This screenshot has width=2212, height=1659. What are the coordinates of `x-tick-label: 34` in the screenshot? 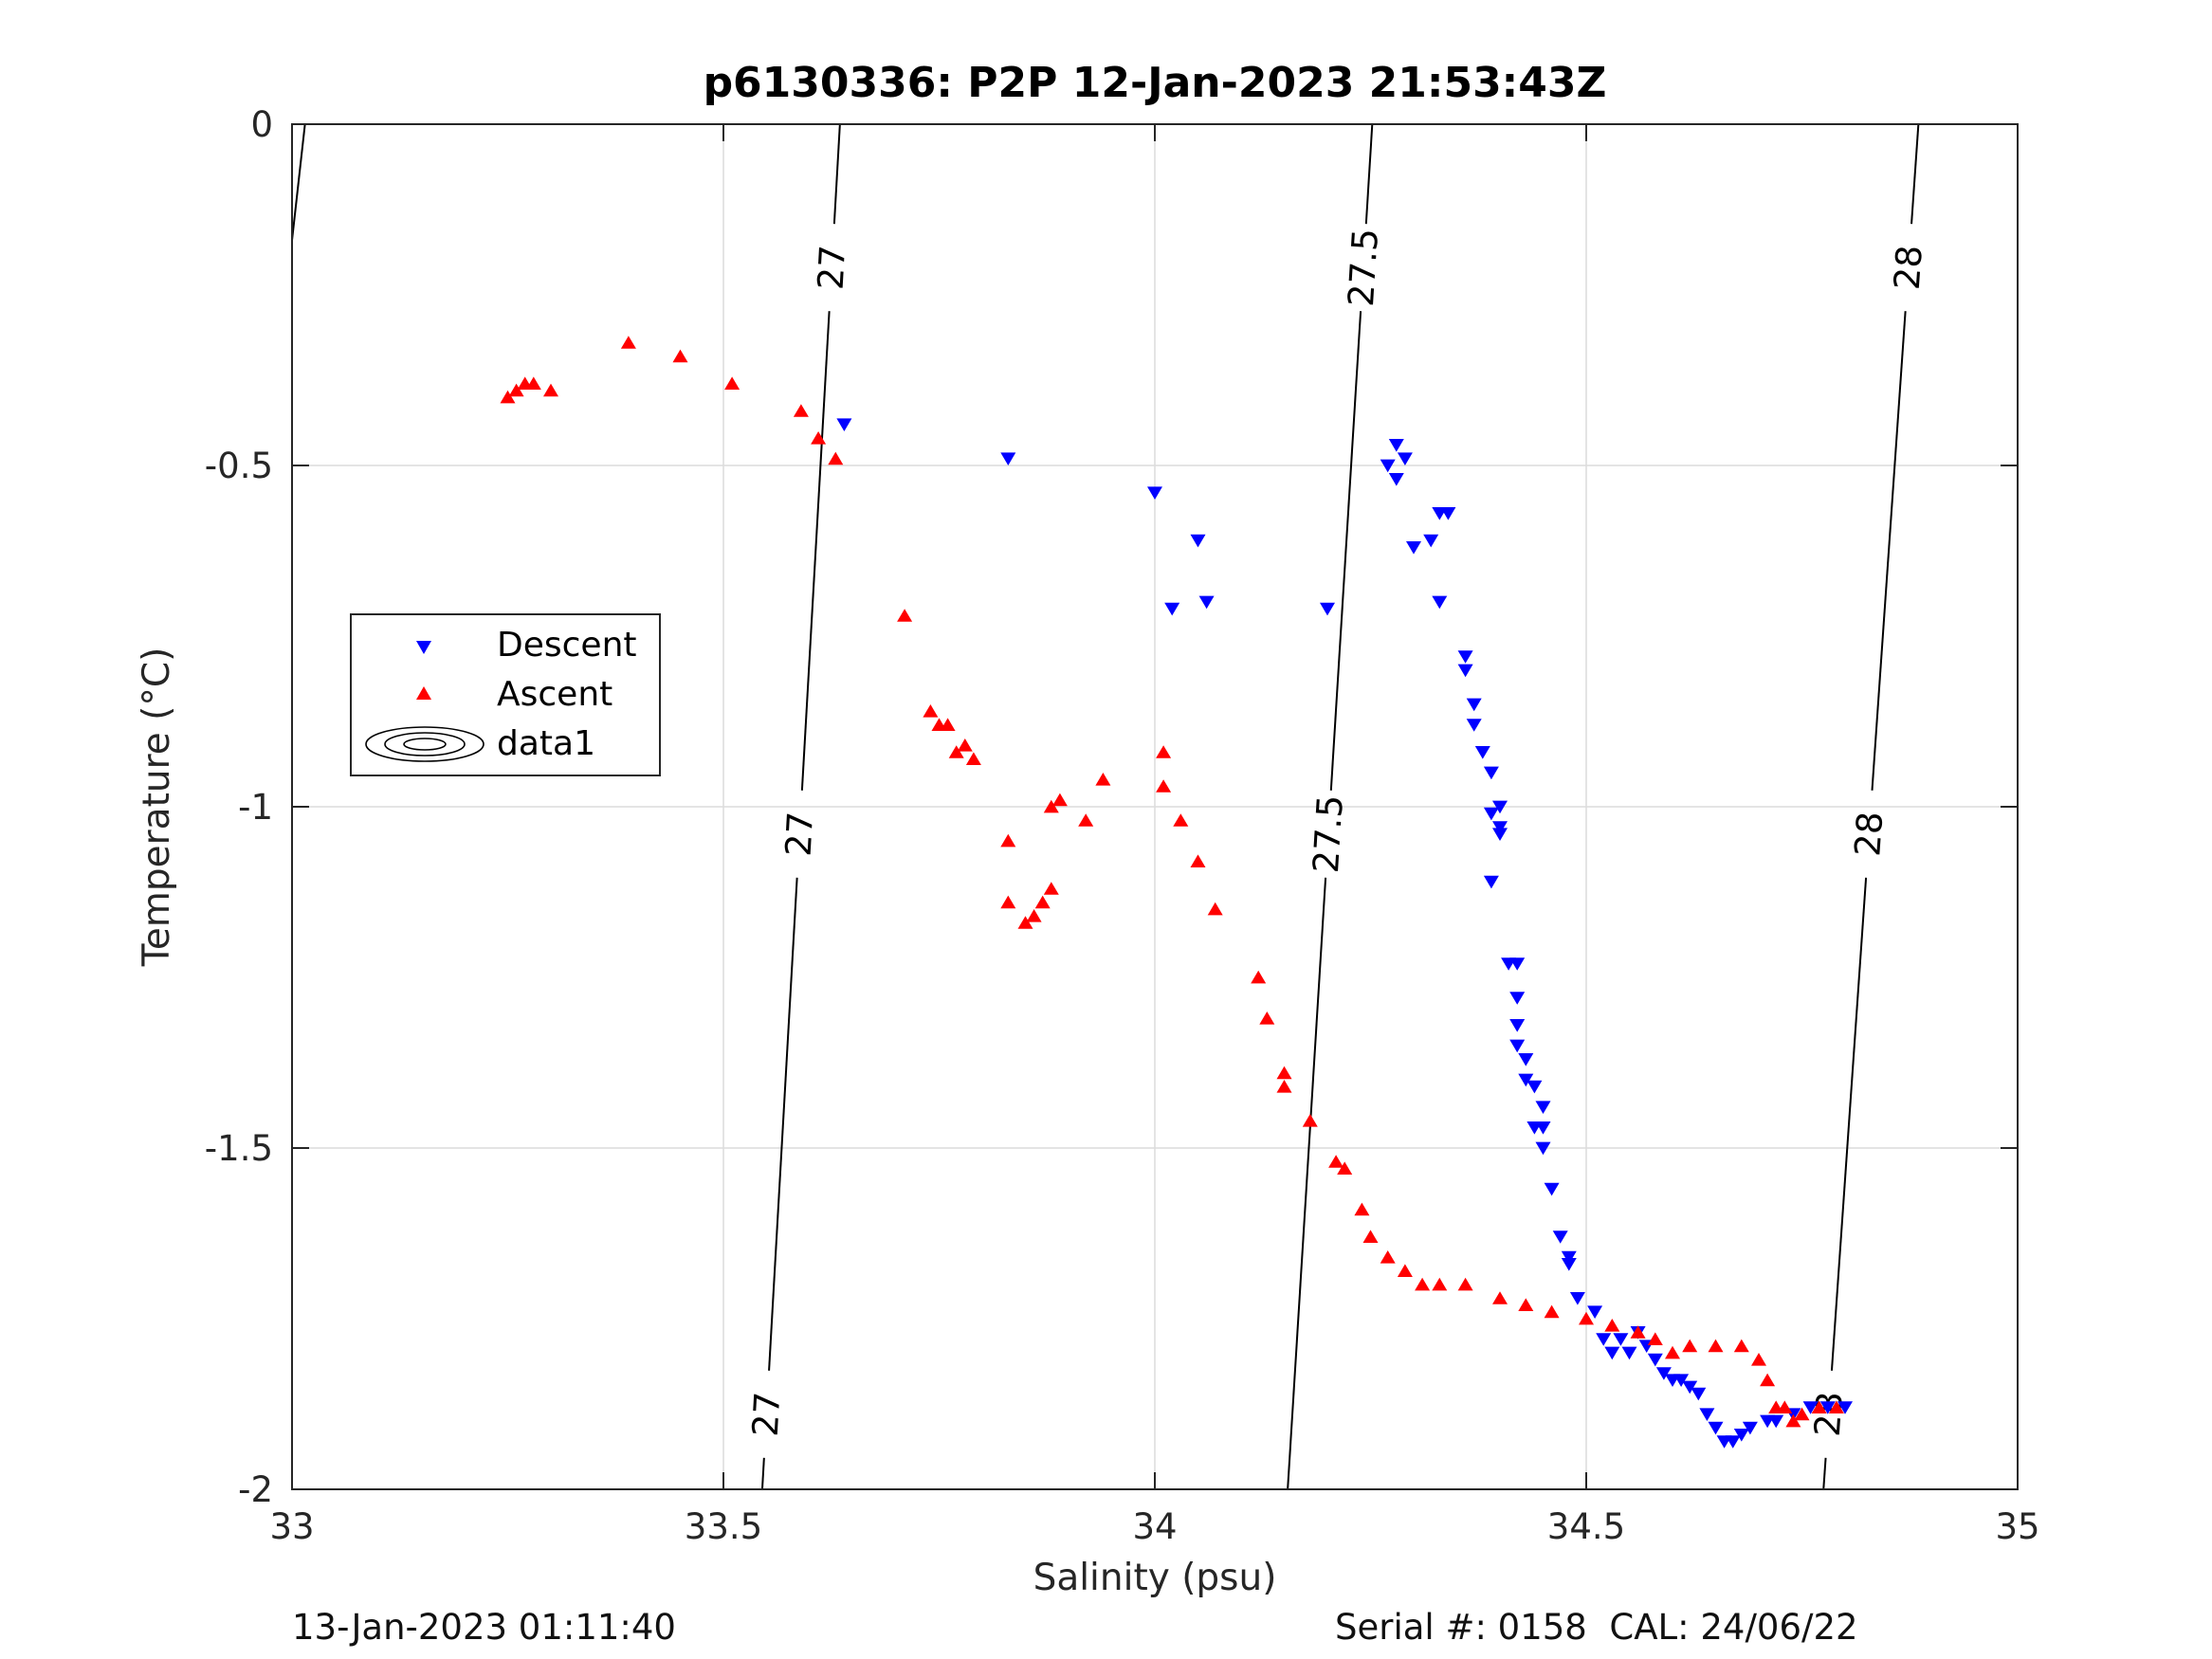 It's located at (1154, 1526).